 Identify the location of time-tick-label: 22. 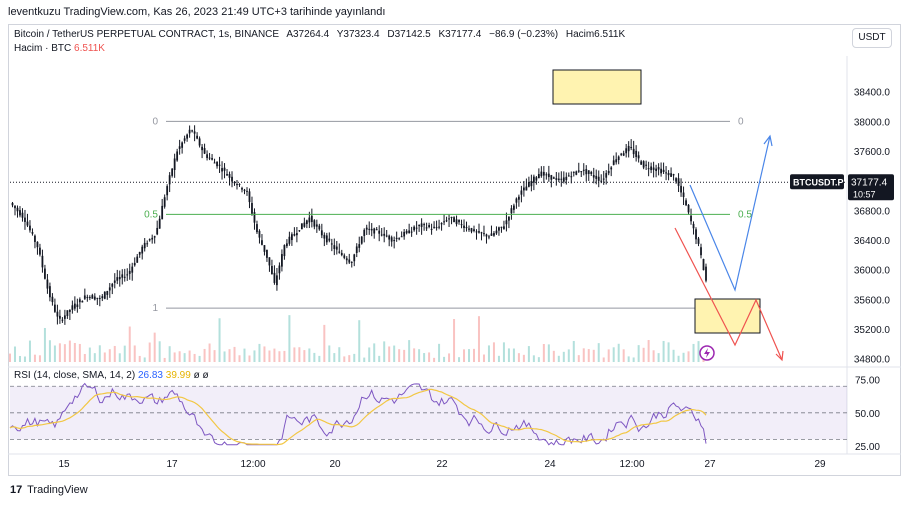
(442, 464).